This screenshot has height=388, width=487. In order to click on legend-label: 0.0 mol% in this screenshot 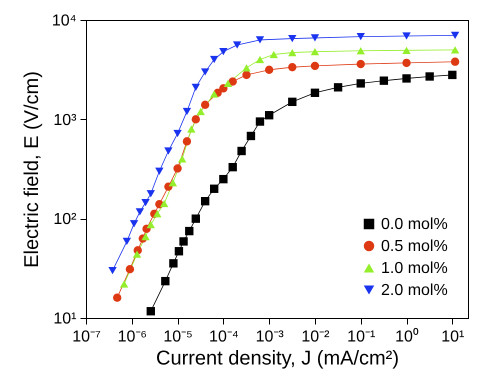, I will do `click(414, 224)`.